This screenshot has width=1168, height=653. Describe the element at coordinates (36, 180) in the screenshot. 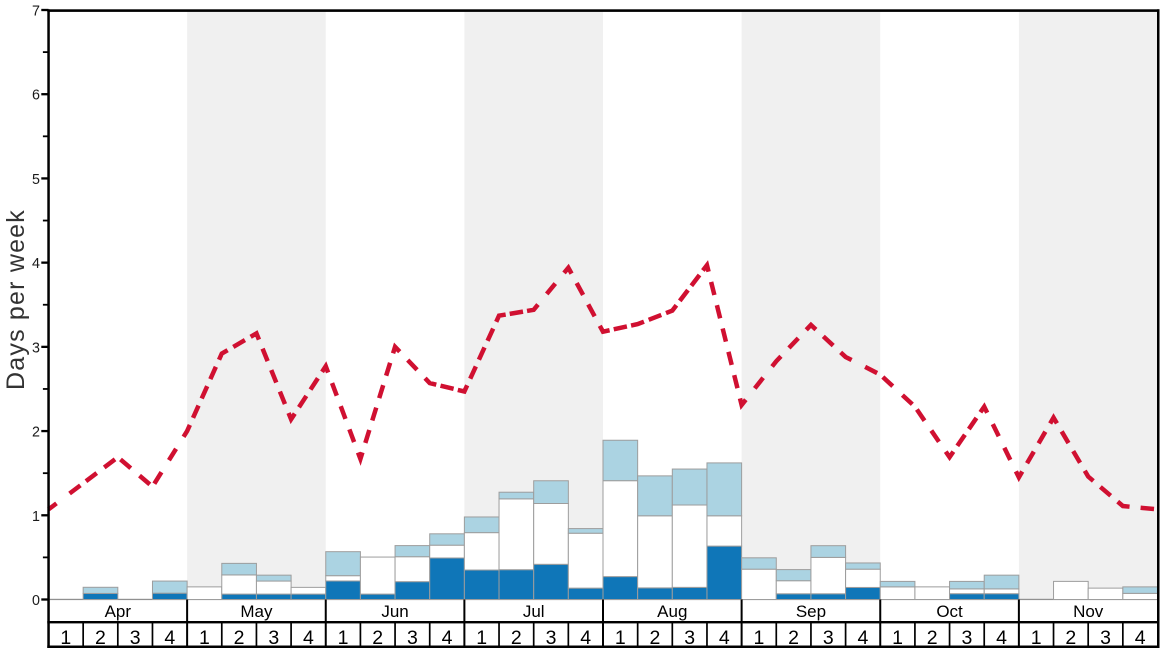

I see `svg-text: 5` at that location.